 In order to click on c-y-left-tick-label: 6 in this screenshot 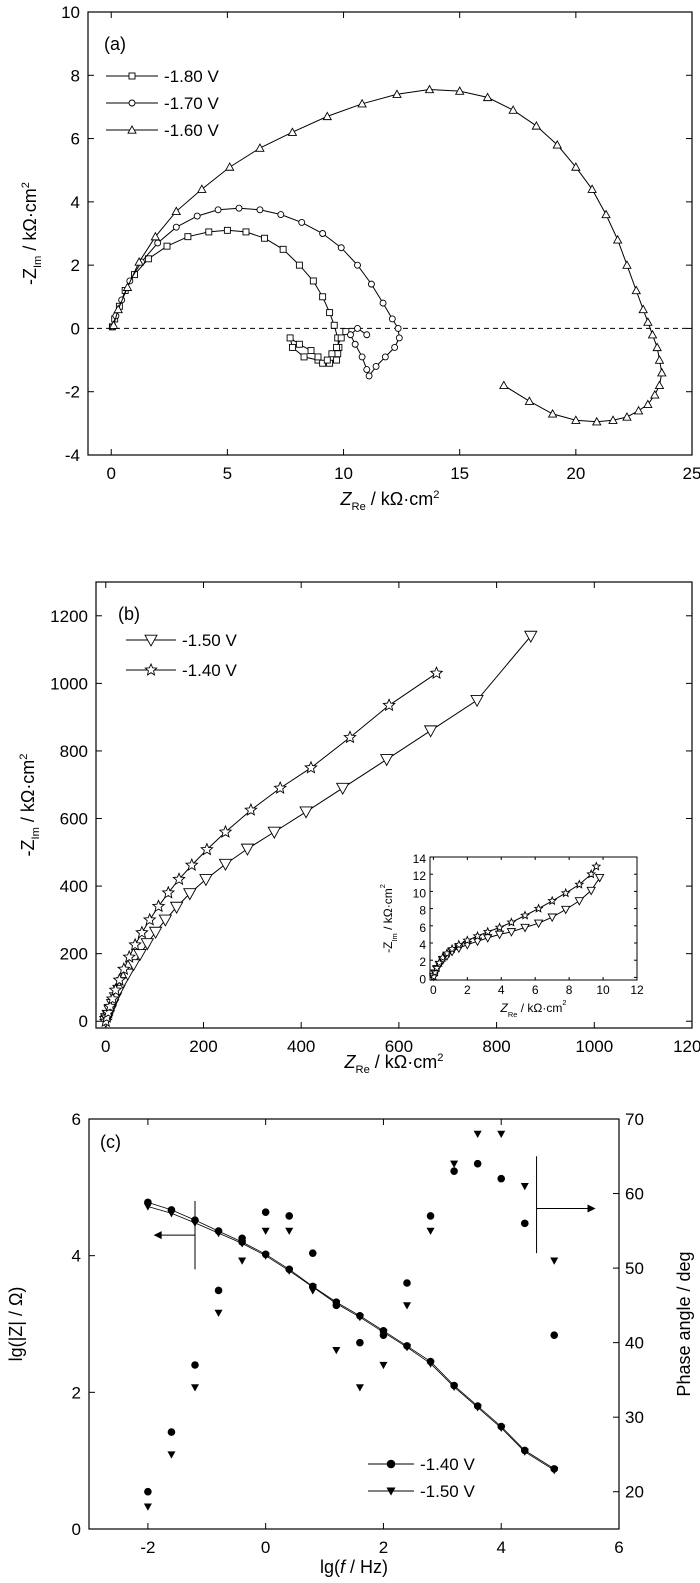, I will do `click(76, 1119)`.